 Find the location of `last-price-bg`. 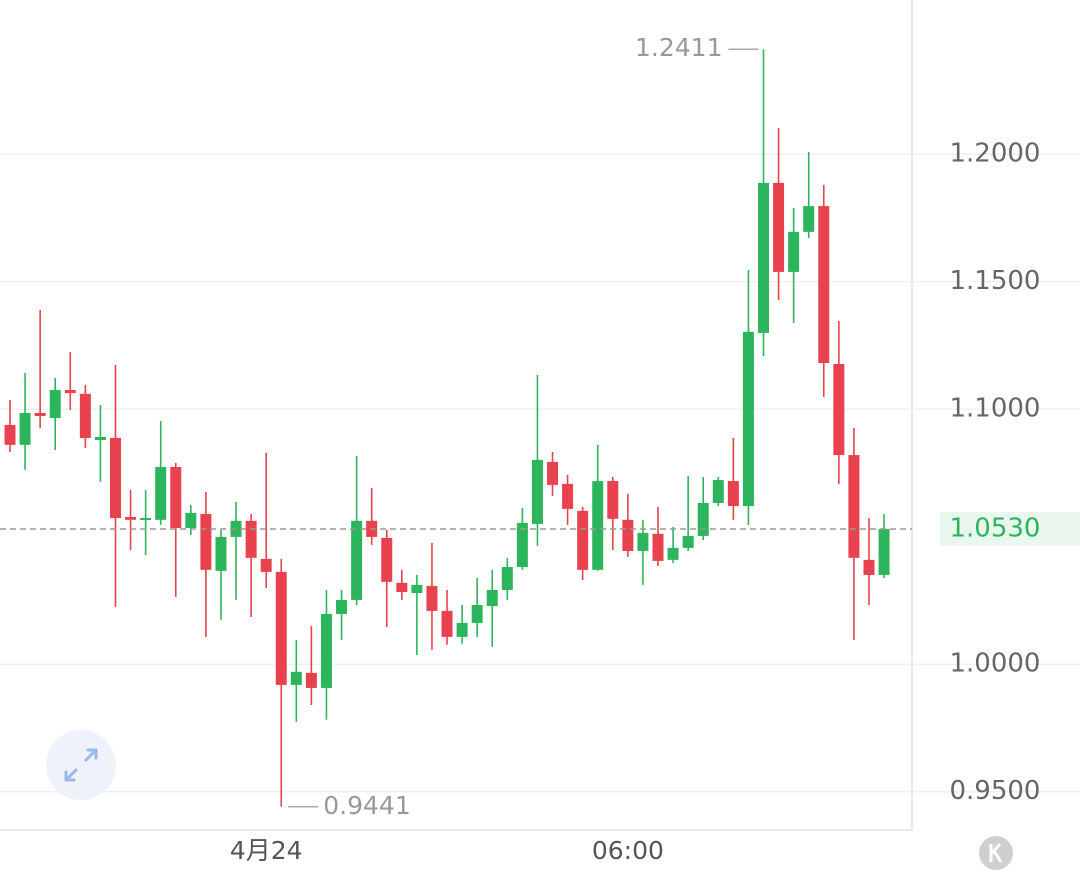

last-price-bg is located at coordinates (1010, 529).